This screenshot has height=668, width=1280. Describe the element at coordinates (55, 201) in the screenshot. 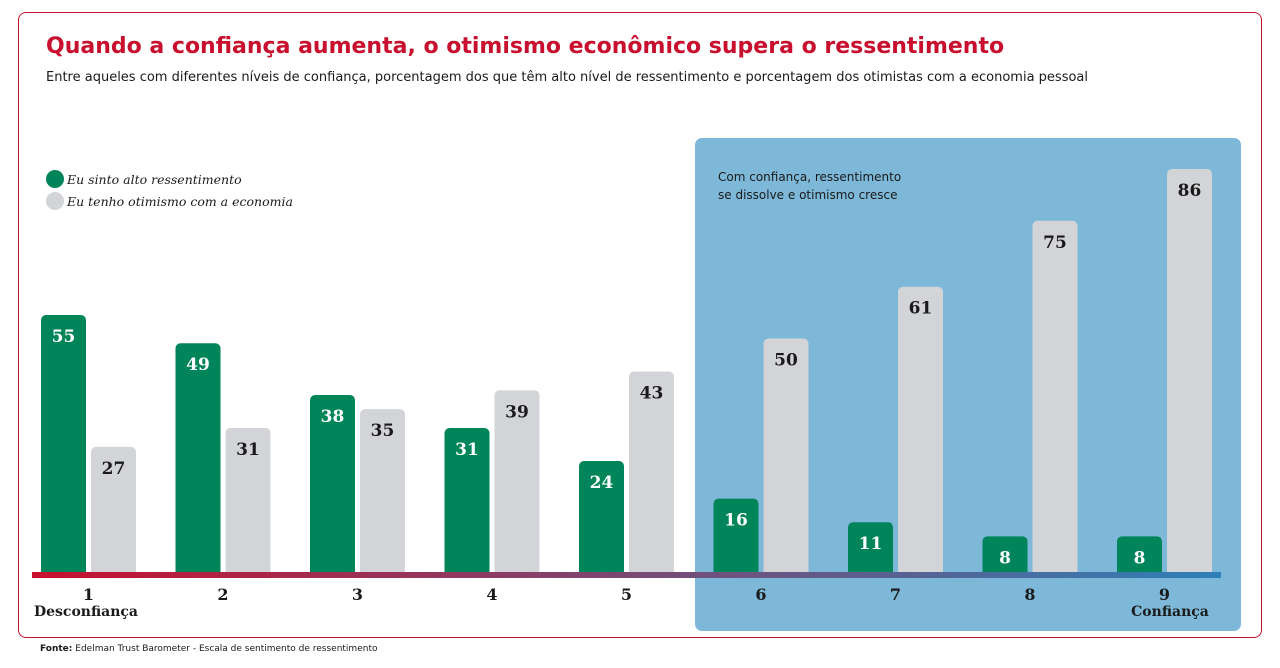

I see `legend-swatch-gray` at that location.